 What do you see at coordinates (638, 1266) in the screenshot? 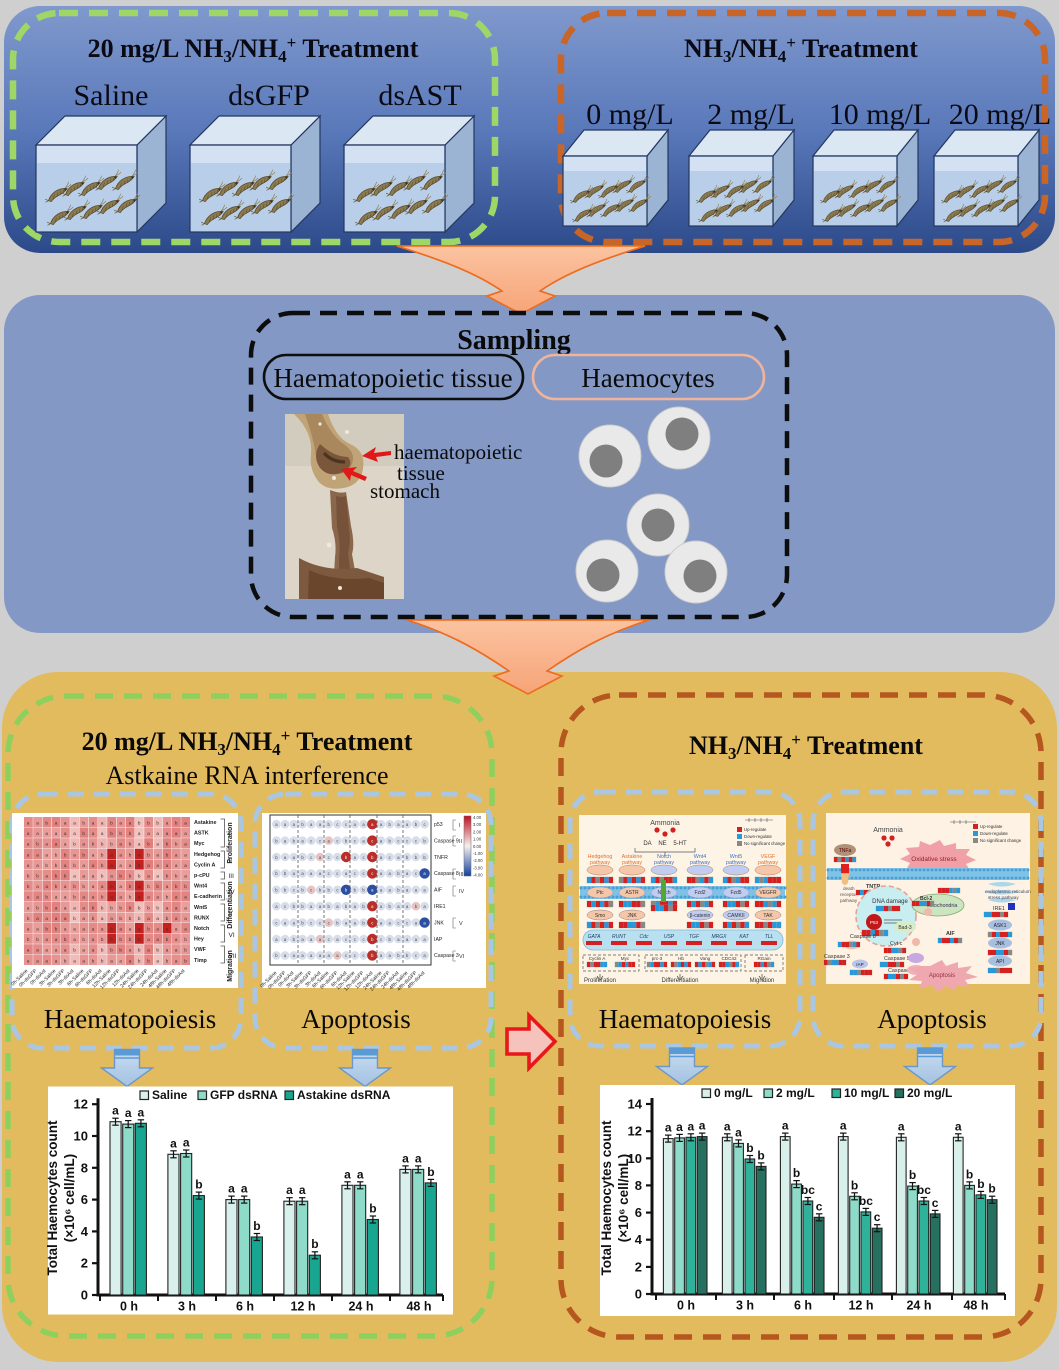
I see `svg-text: 2` at bounding box center [638, 1266].